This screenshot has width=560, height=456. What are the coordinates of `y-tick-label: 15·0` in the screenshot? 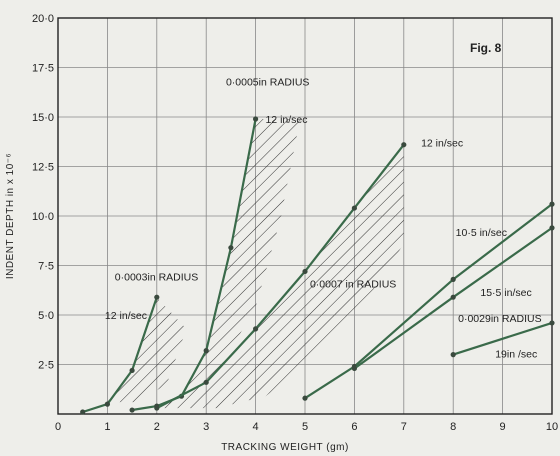 It's located at (43, 118).